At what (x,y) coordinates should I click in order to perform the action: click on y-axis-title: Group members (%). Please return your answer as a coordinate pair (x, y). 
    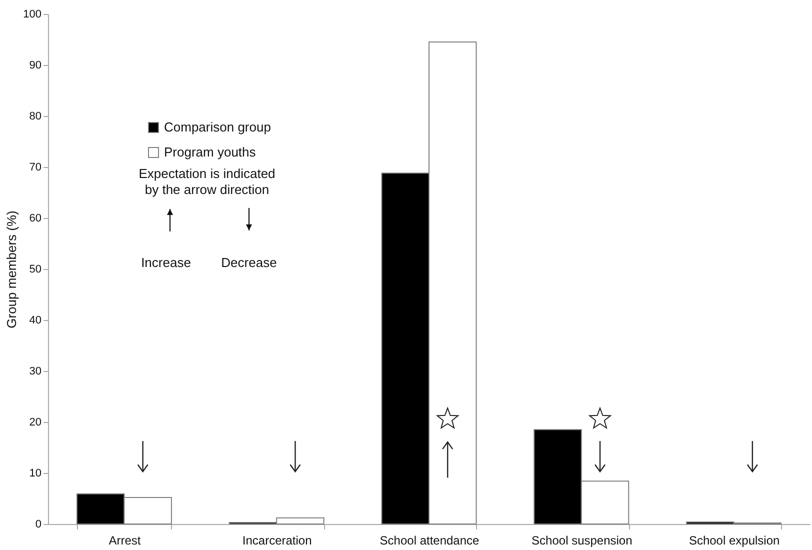
    Looking at the image, I should click on (12, 269).